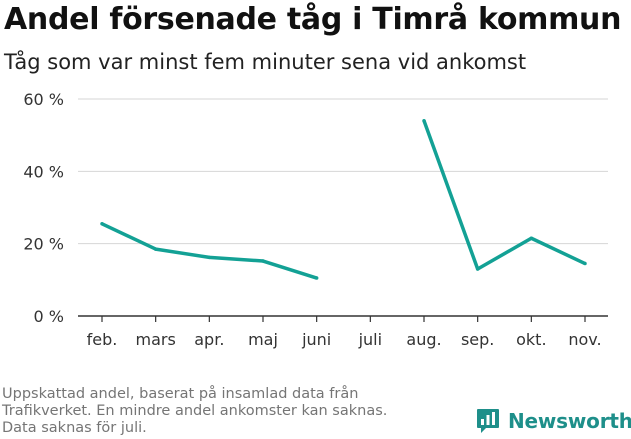 The image size is (631, 439). What do you see at coordinates (43, 171) in the screenshot?
I see `y-tick-label: 40 %` at bounding box center [43, 171].